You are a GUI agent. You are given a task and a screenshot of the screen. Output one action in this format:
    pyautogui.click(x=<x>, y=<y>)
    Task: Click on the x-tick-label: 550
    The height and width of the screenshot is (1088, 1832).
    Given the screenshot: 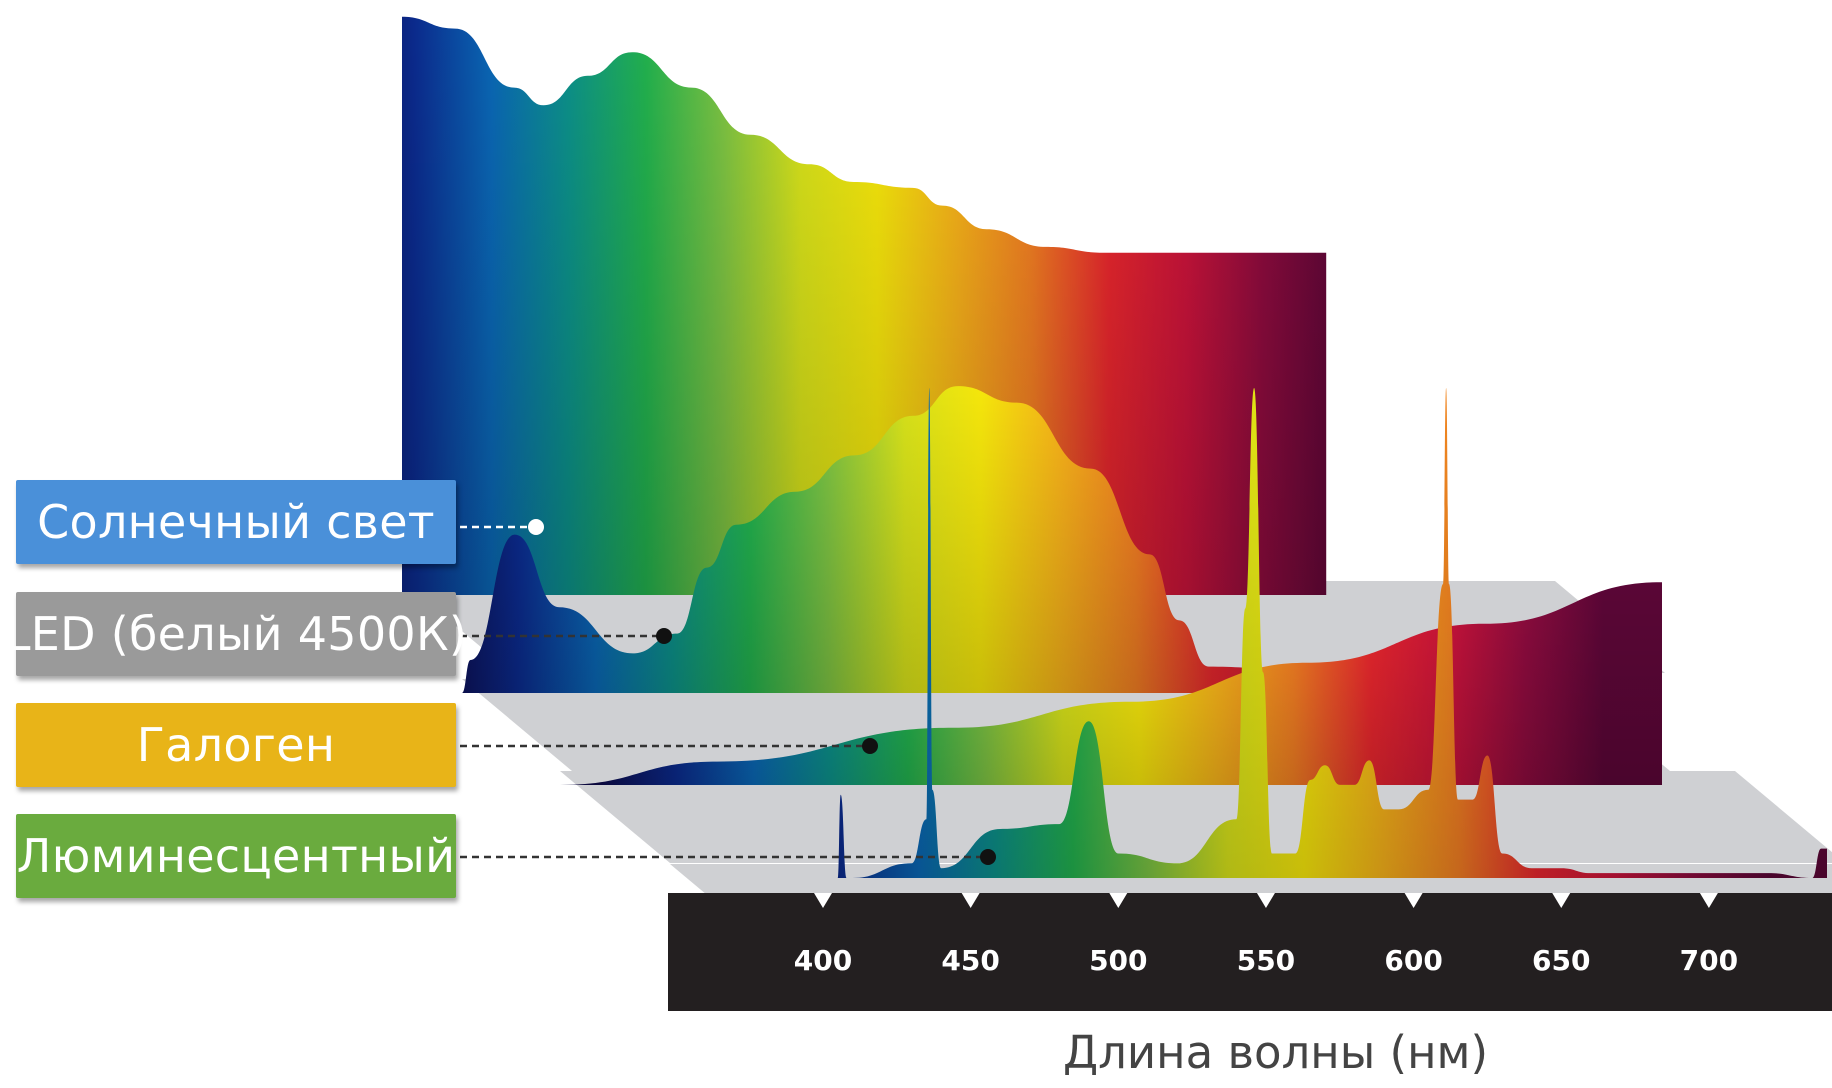 What is the action you would take?
    pyautogui.click(x=1266, y=960)
    